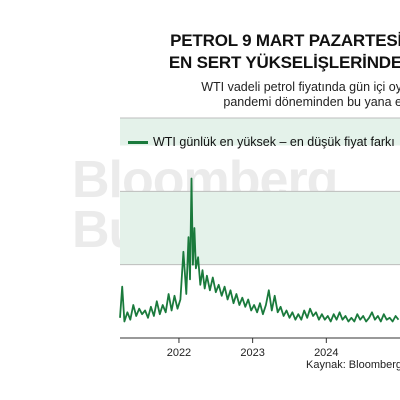 Image resolution: width=400 pixels, height=400 pixels. Describe the element at coordinates (284, 62) in the screenshot. I see `title-line-2: EN SERT YÜKSELİŞLERİNDE` at that location.